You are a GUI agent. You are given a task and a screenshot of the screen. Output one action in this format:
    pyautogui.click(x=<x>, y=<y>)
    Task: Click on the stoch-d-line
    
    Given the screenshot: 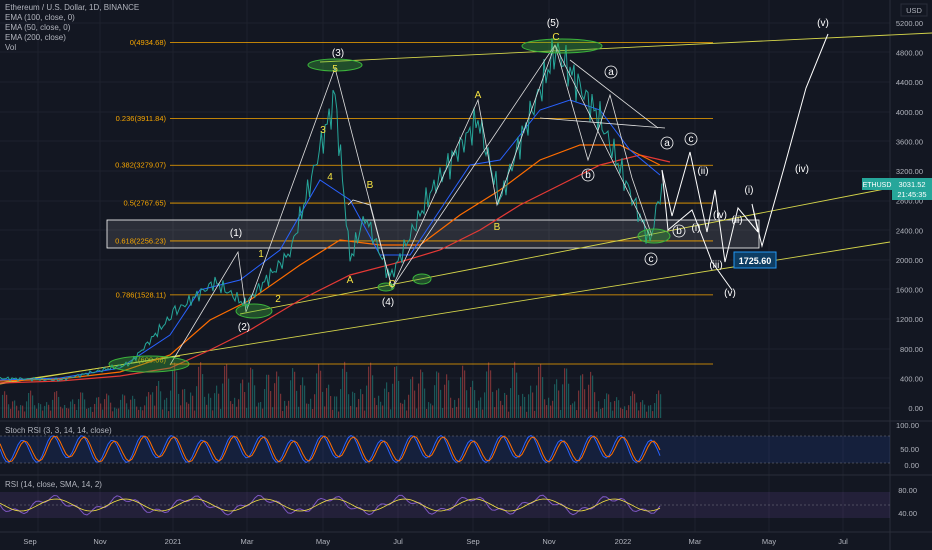 What is the action you would take?
    pyautogui.click(x=330, y=449)
    